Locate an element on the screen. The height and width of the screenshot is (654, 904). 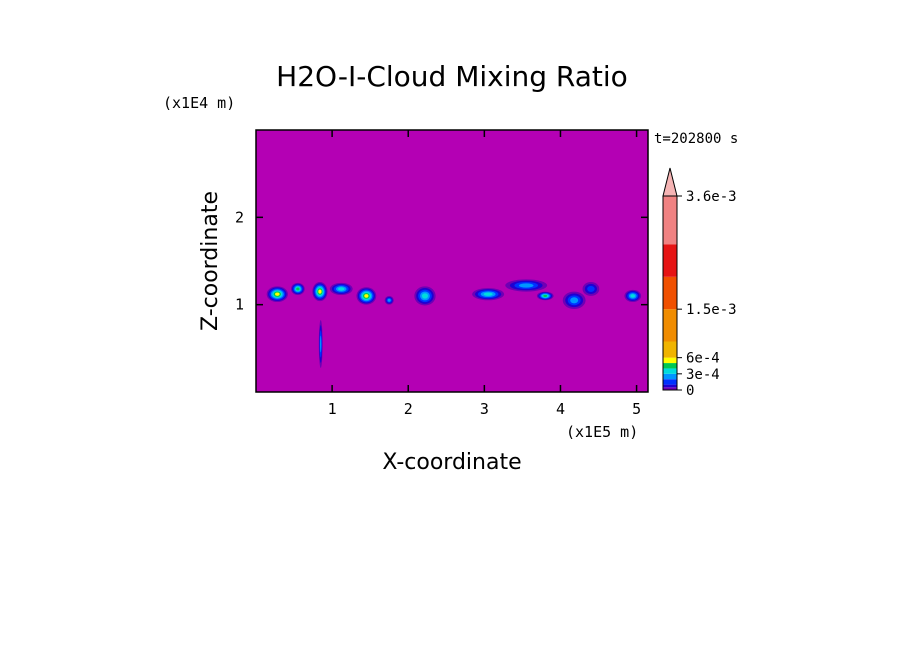
colorbar-label: 1.5e-3 is located at coordinates (711, 310).